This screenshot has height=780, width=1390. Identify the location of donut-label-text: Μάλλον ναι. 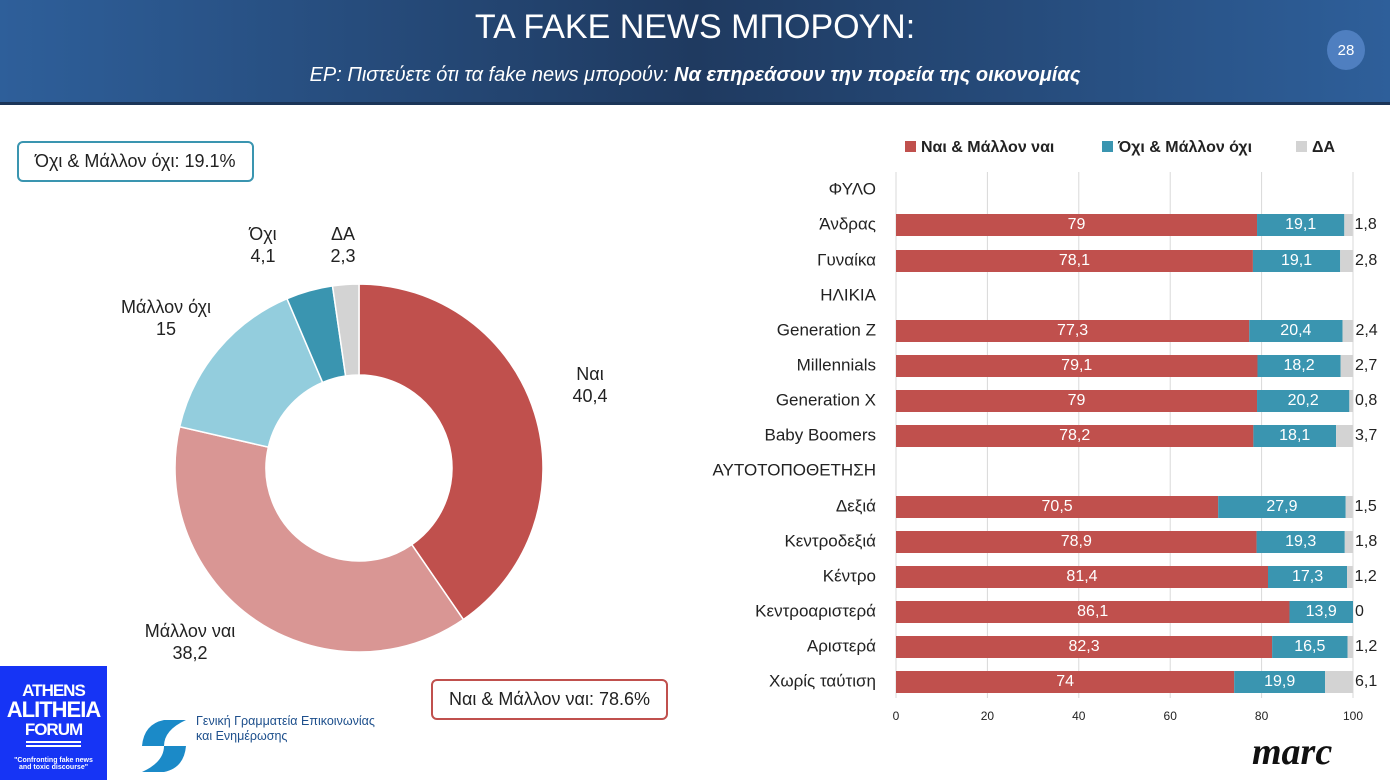
(190, 631).